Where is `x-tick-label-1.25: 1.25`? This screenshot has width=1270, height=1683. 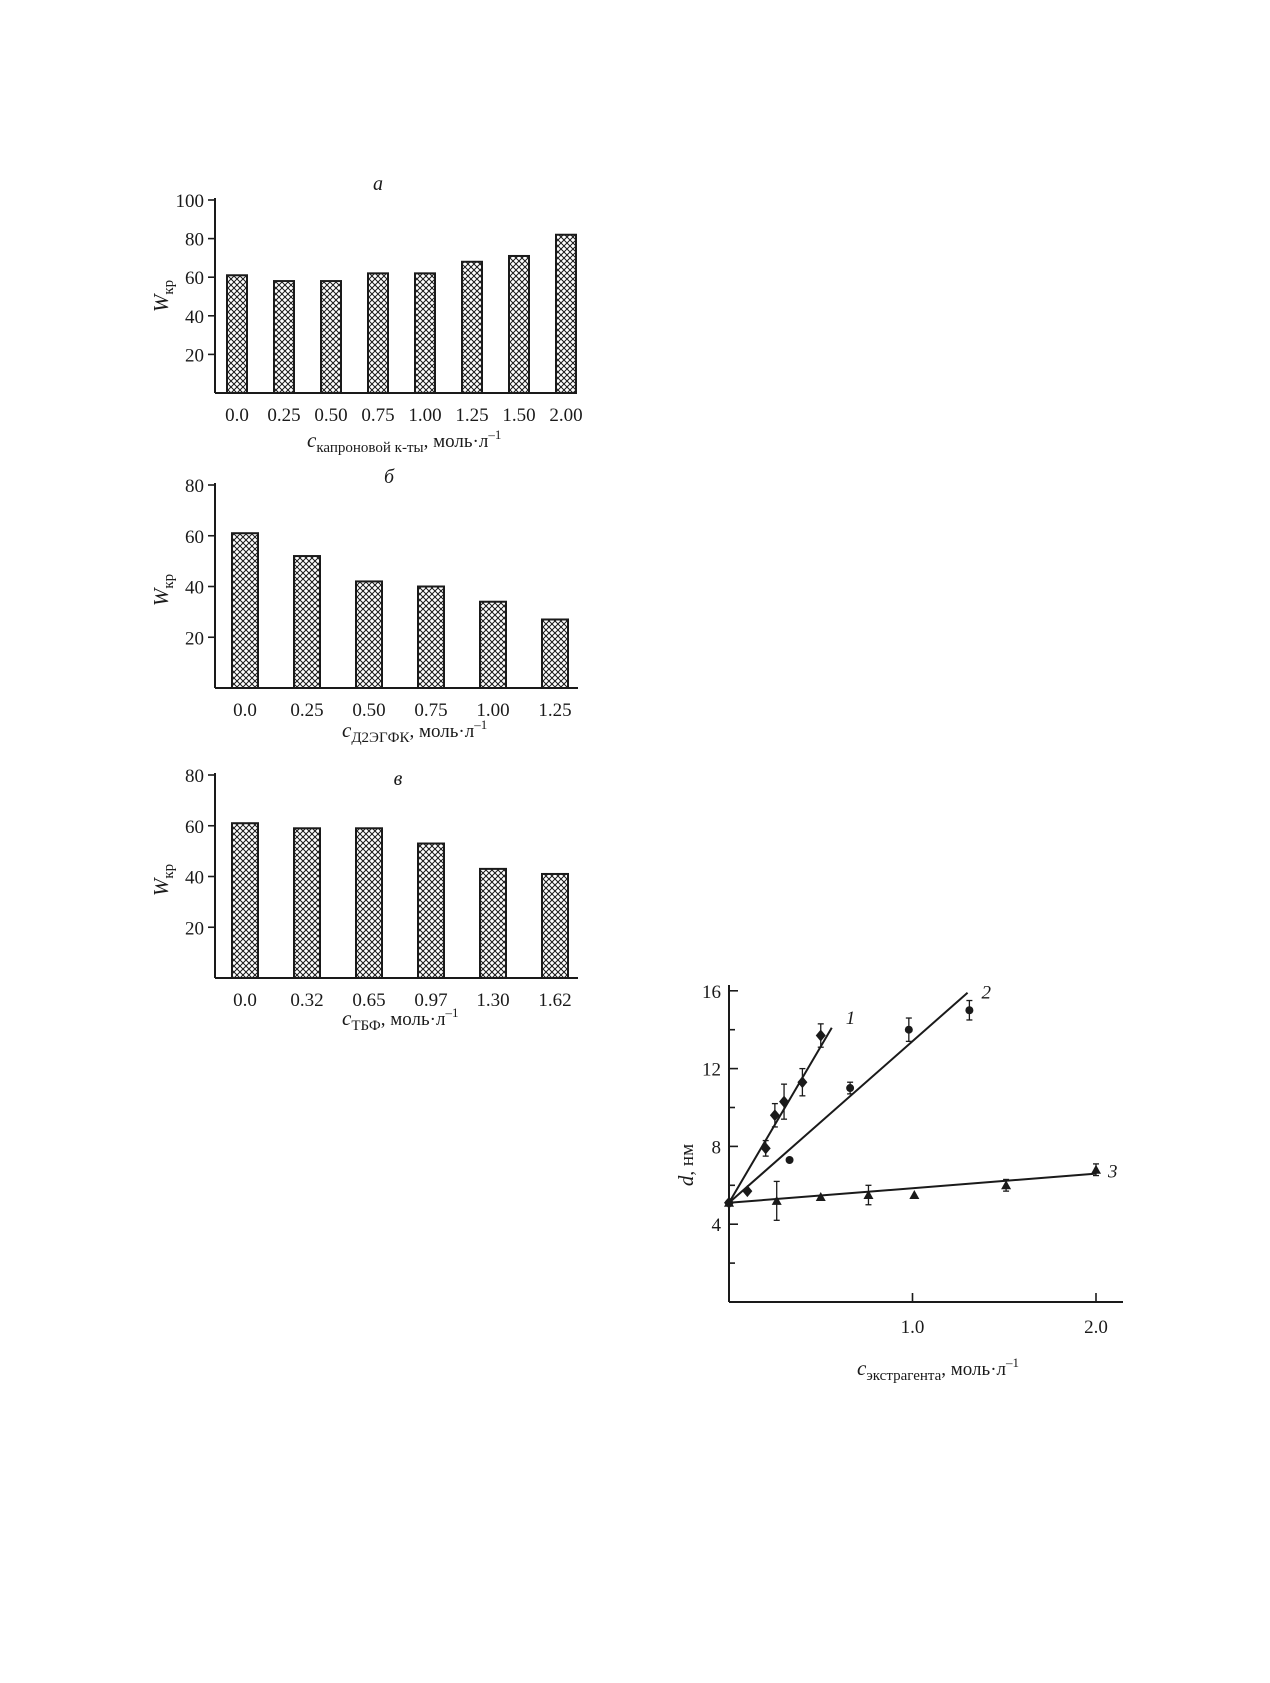 x-tick-label-1.25: 1.25 is located at coordinates (471, 415).